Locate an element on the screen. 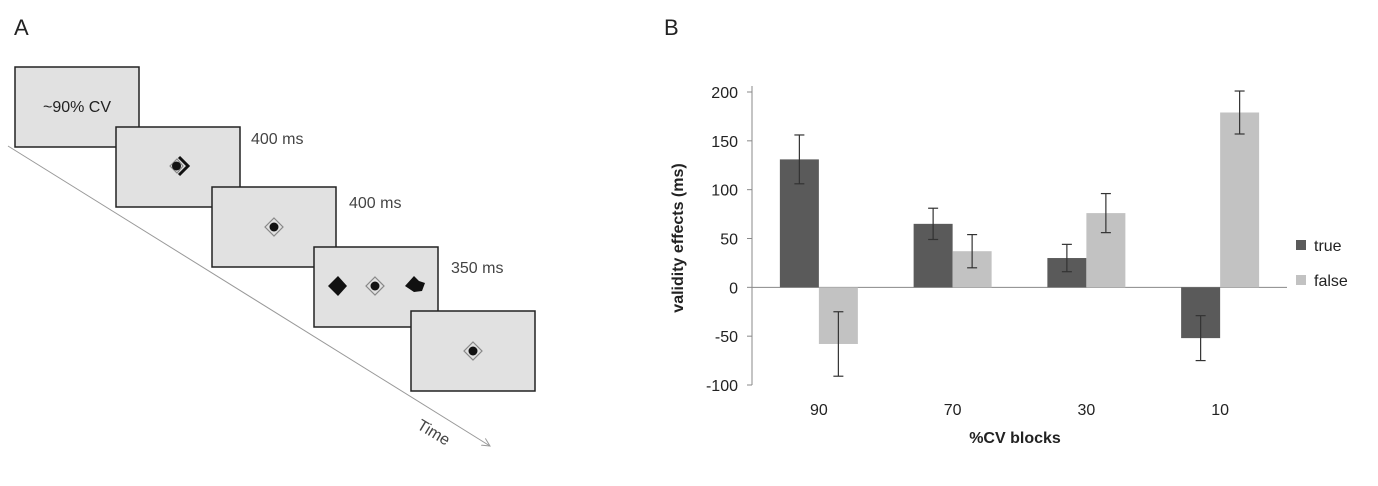  duration-label-2: 400 ms is located at coordinates (375, 203).